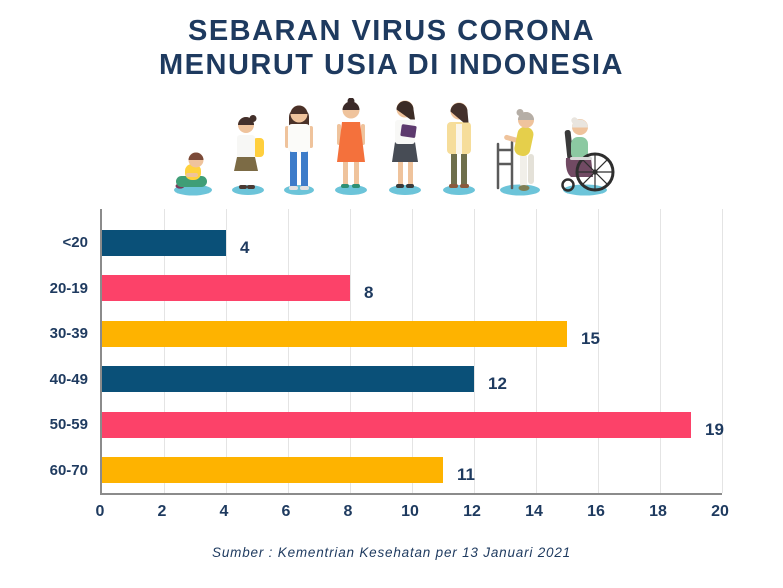  What do you see at coordinates (658, 511) in the screenshot?
I see `x-tick-label: 18` at bounding box center [658, 511].